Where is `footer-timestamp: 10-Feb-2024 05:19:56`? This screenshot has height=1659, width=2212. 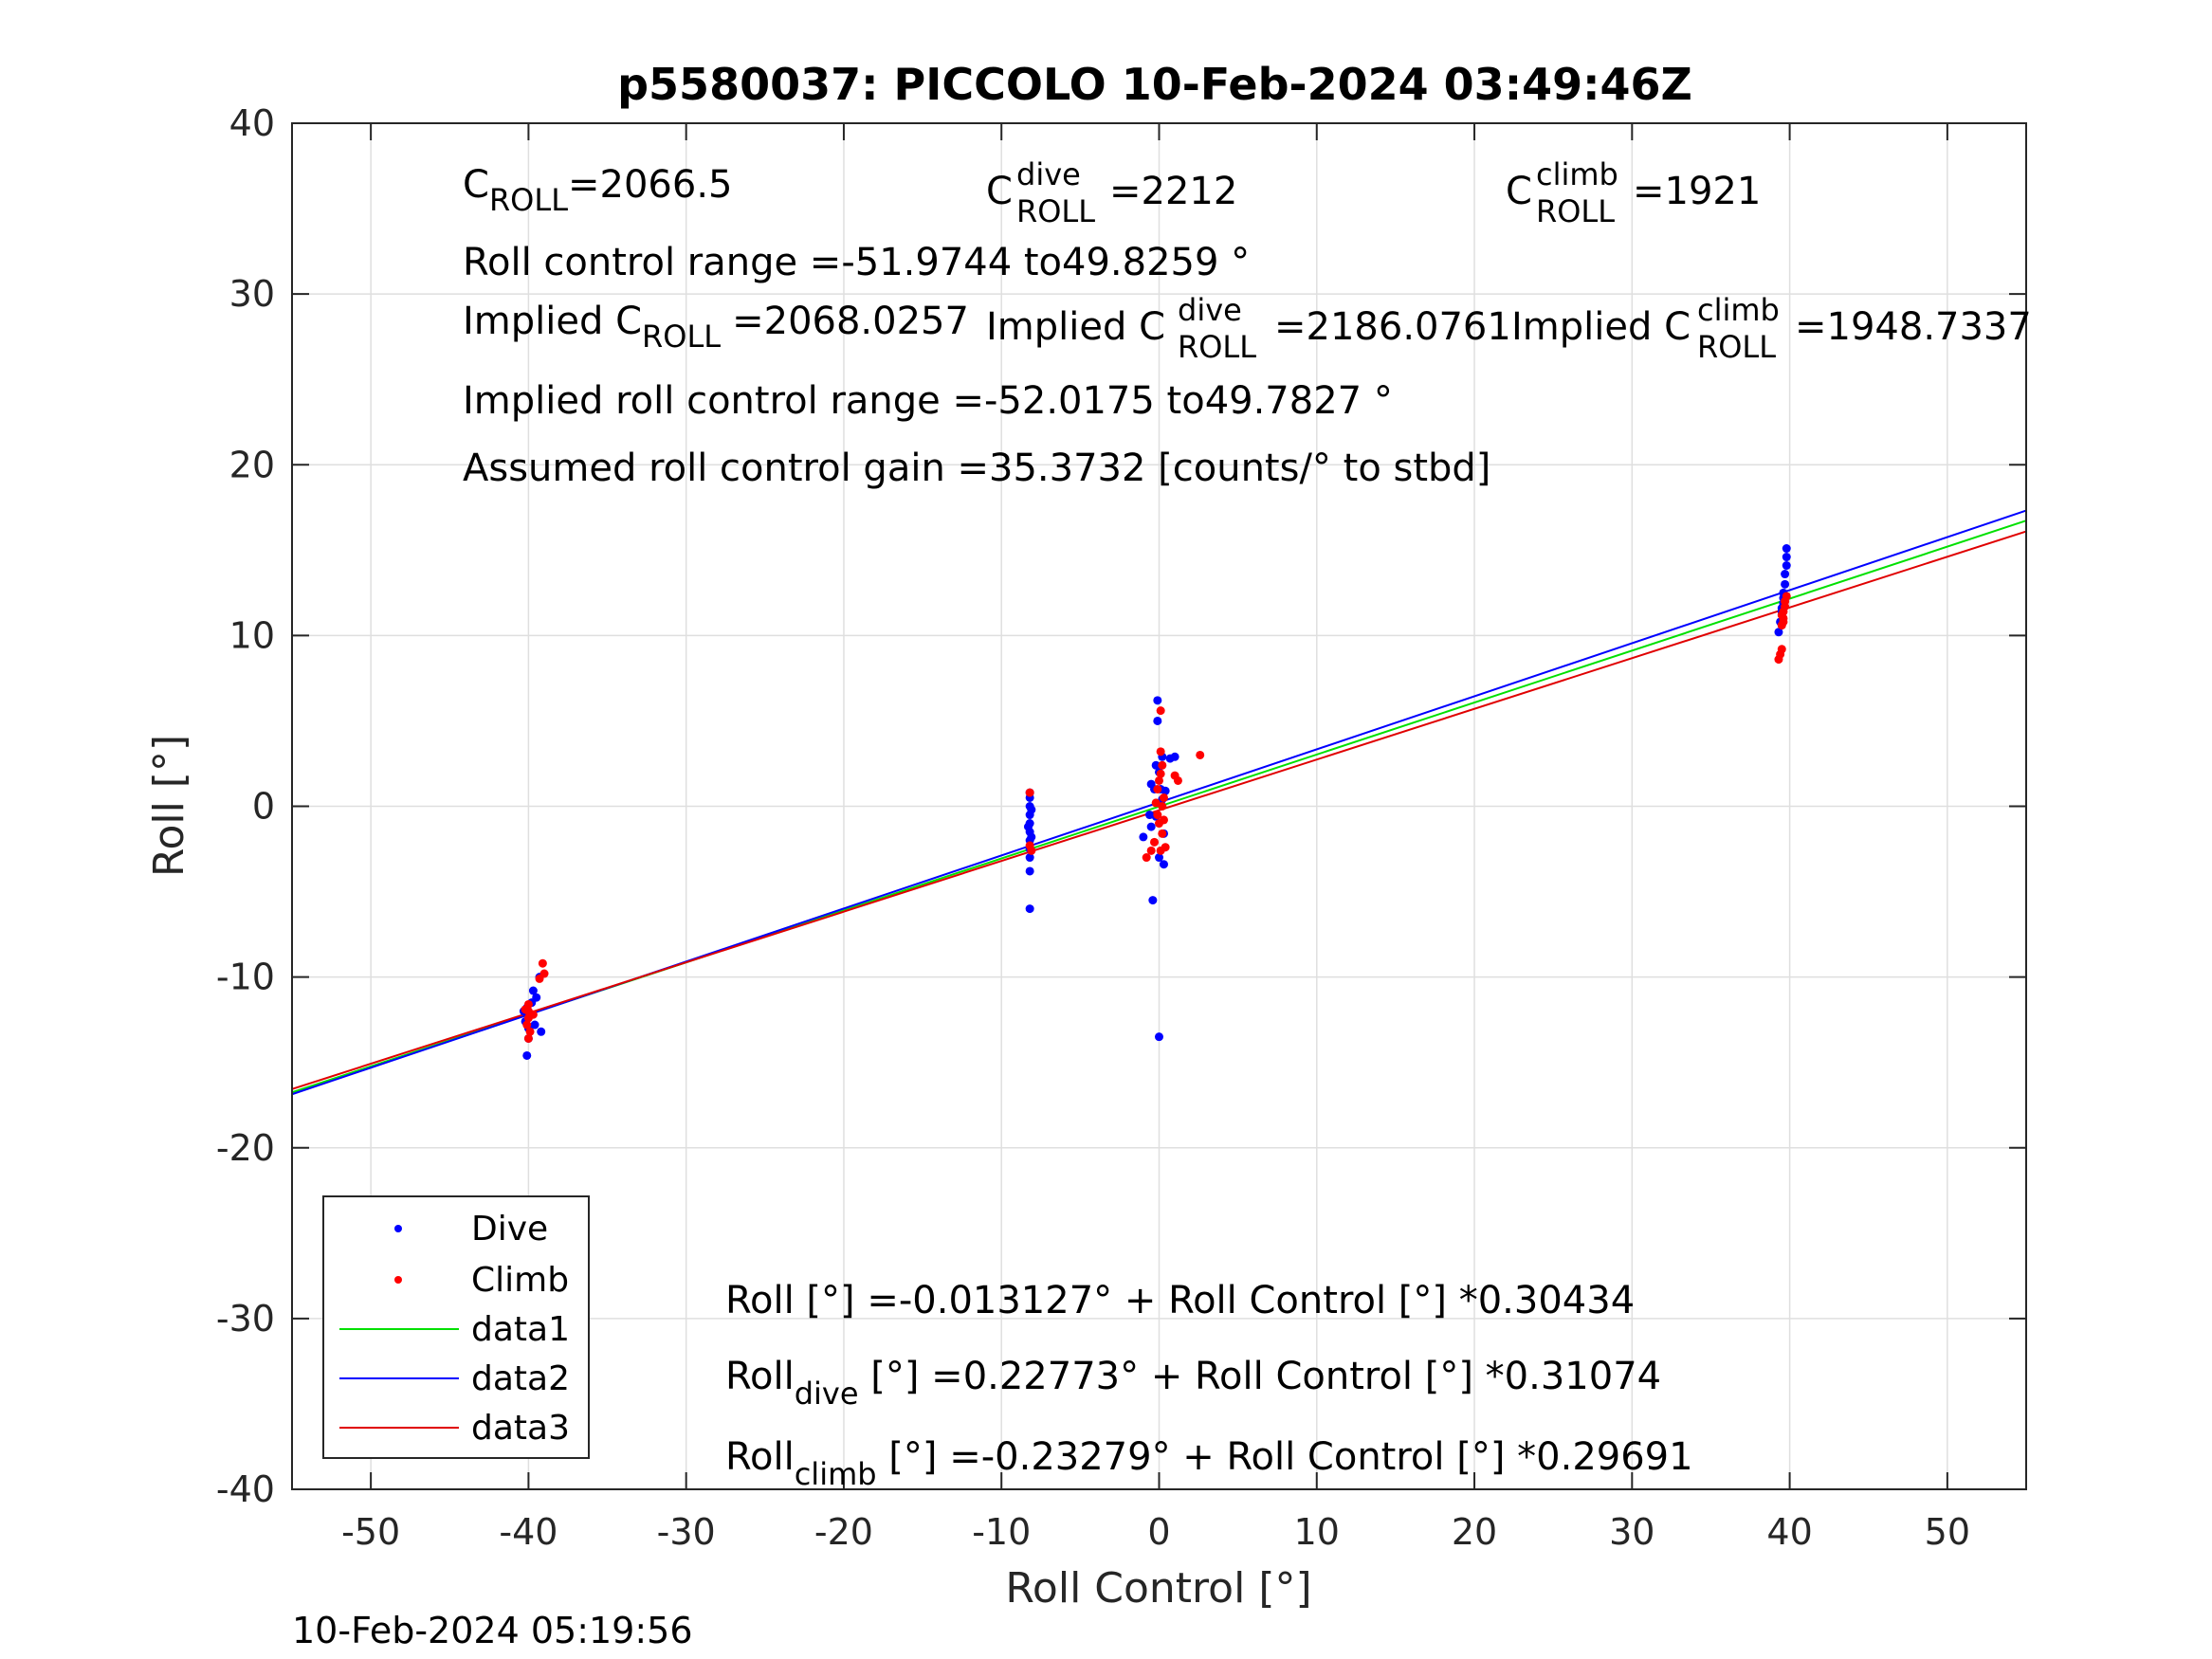 footer-timestamp: 10-Feb-2024 05:19:56 is located at coordinates (492, 1630).